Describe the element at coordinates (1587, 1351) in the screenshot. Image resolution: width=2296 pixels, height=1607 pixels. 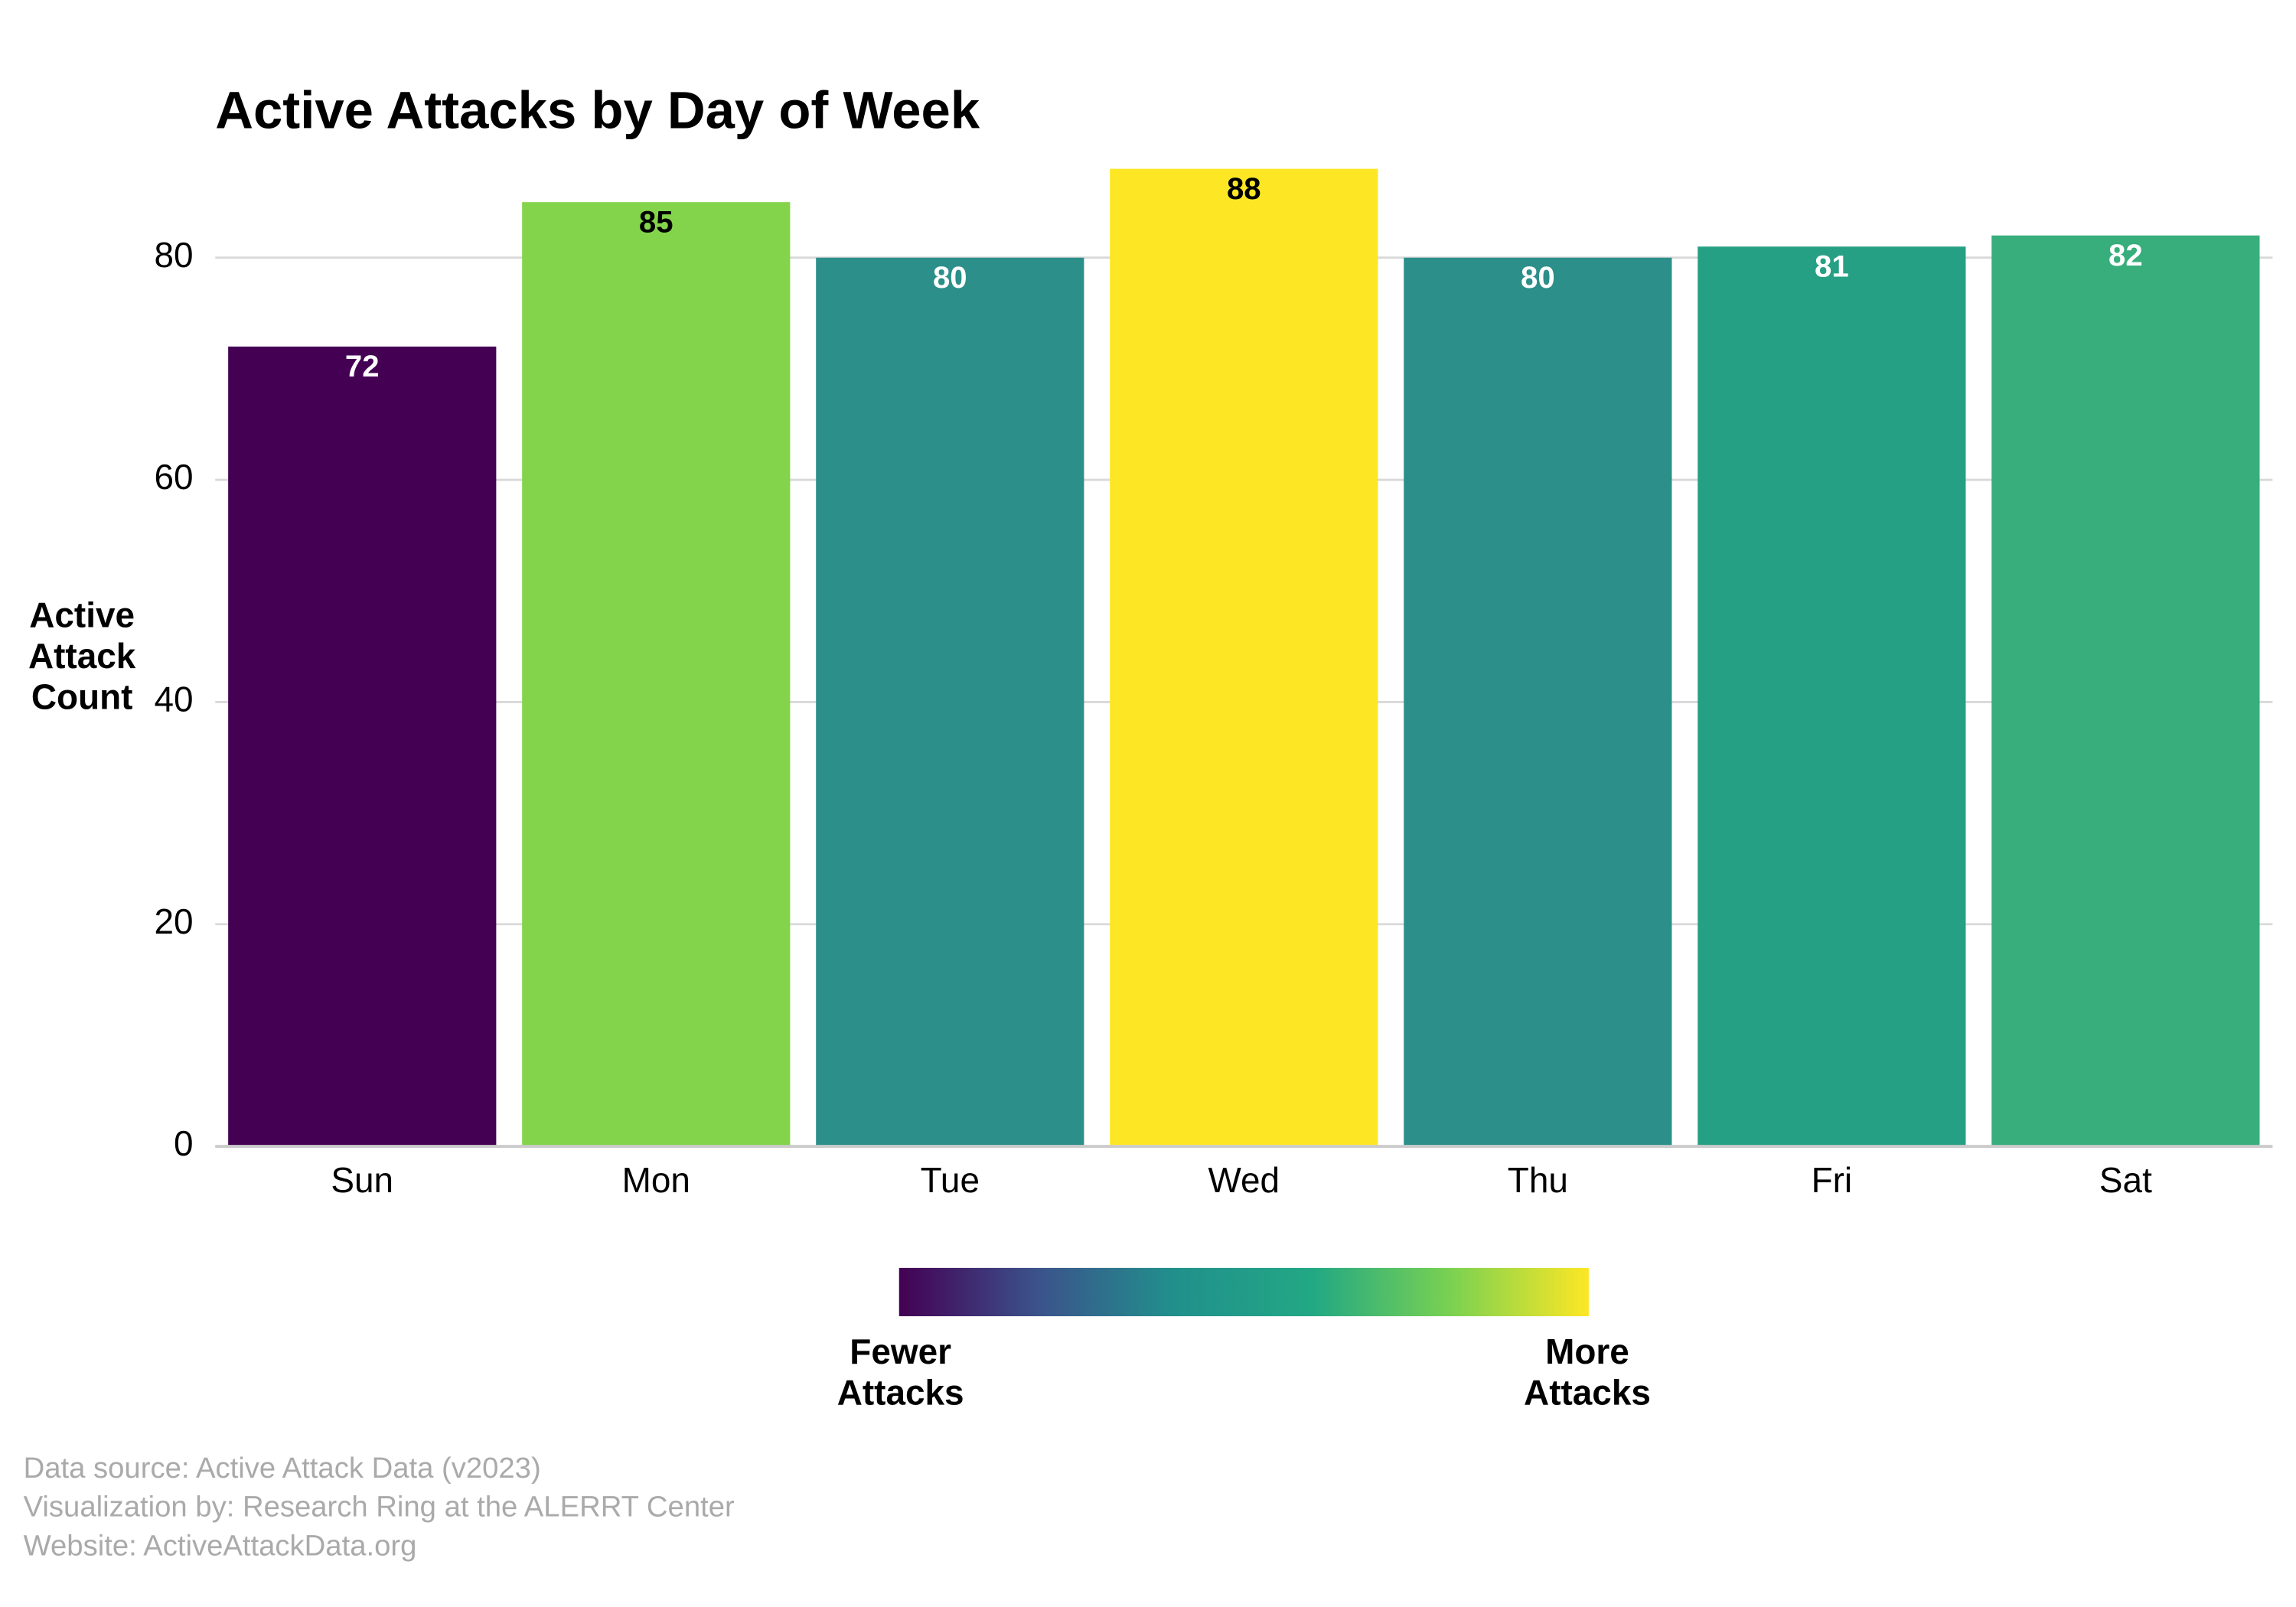
I see `colorbar-label: More` at that location.